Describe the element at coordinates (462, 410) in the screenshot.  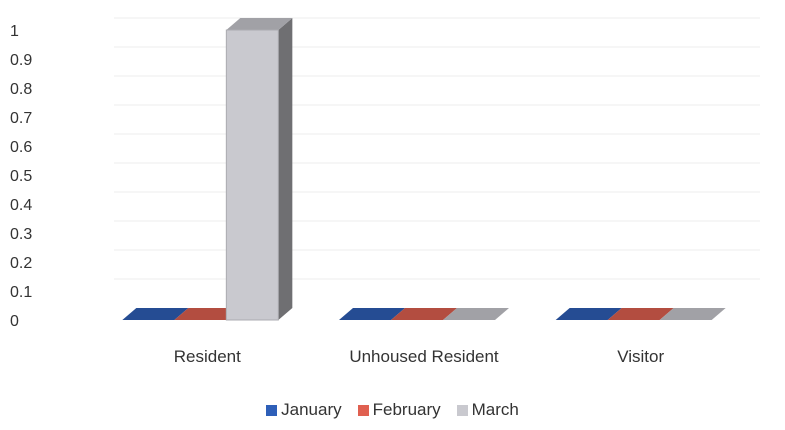
I see `legend-swatch-march` at that location.